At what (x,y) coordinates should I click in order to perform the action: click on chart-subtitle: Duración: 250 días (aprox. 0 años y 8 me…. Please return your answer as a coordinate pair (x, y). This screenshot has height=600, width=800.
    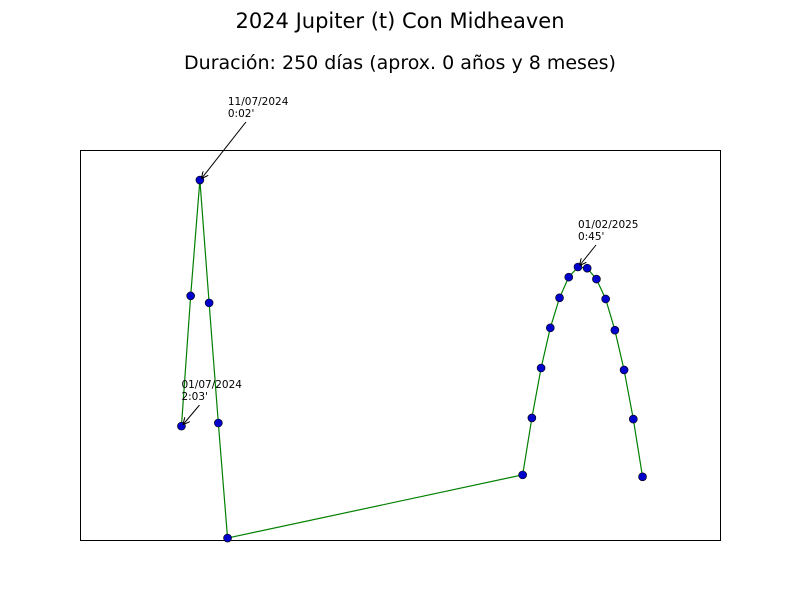
    Looking at the image, I should click on (400, 63).